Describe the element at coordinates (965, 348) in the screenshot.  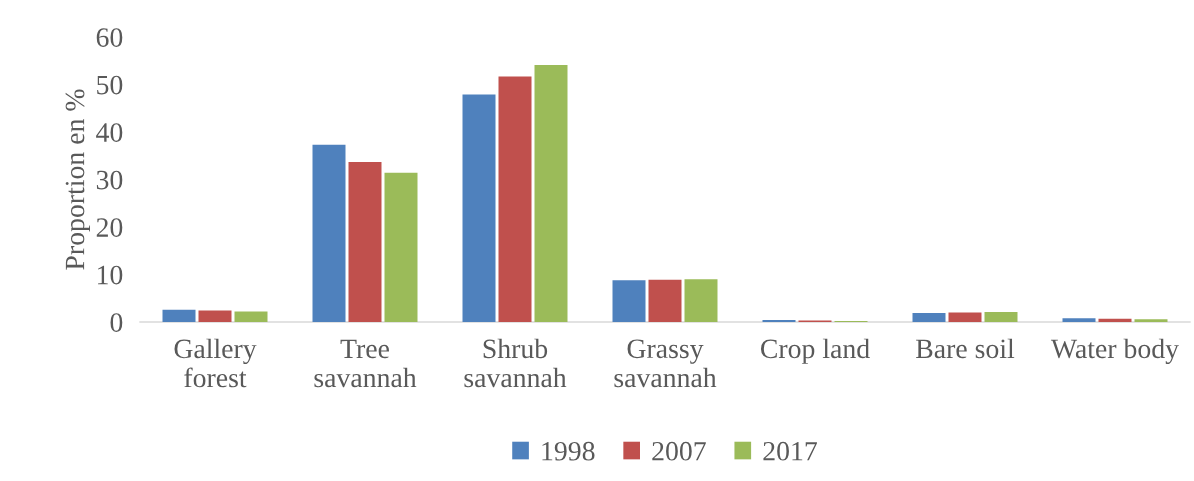
I see `x-tick-label: Bare soil` at that location.